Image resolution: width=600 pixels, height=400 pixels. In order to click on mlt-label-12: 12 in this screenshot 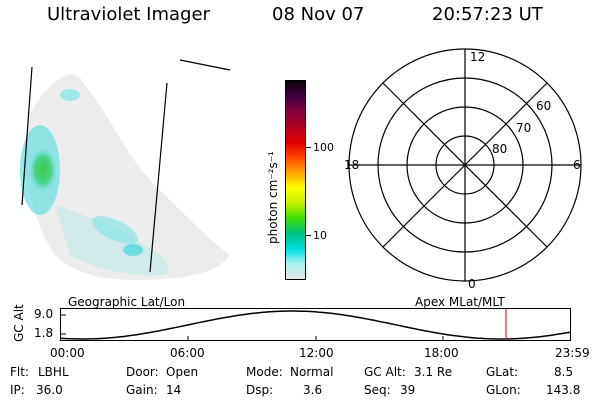, I will do `click(477, 57)`.